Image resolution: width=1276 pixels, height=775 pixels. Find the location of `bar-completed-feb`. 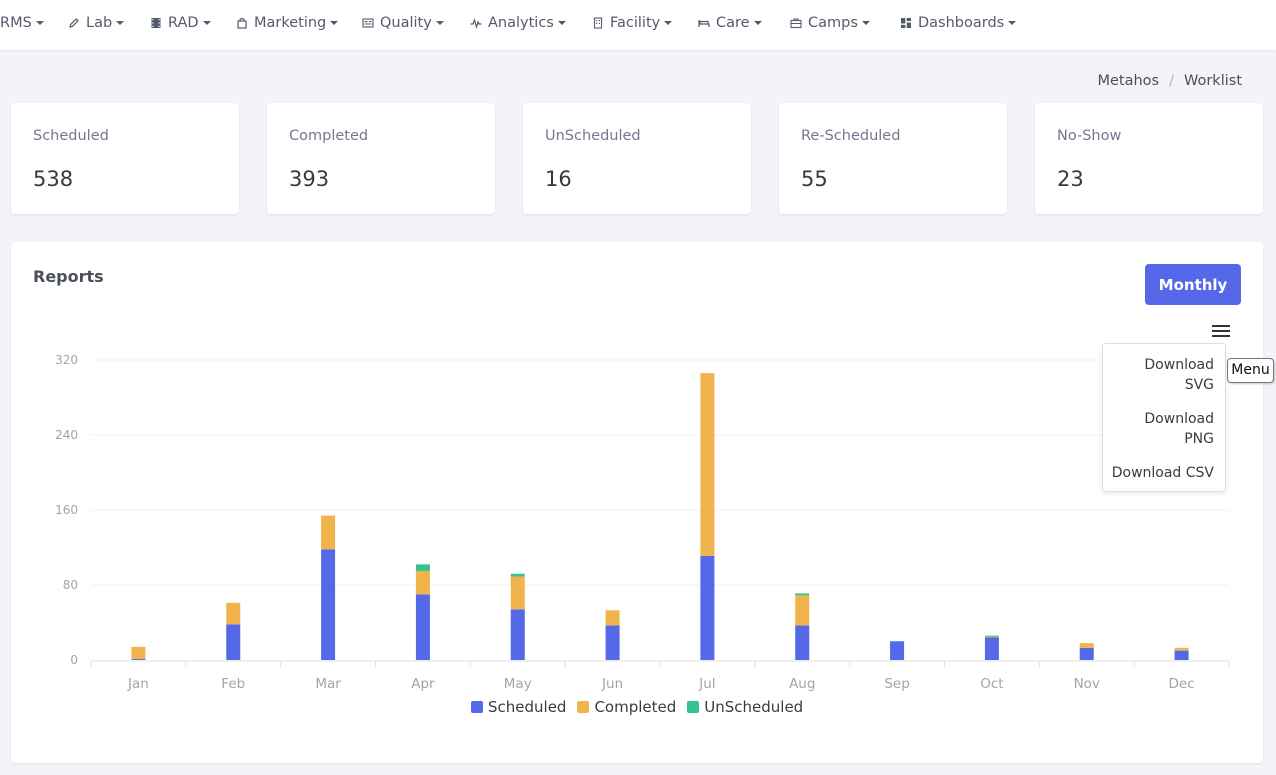

bar-completed-feb is located at coordinates (233, 613).